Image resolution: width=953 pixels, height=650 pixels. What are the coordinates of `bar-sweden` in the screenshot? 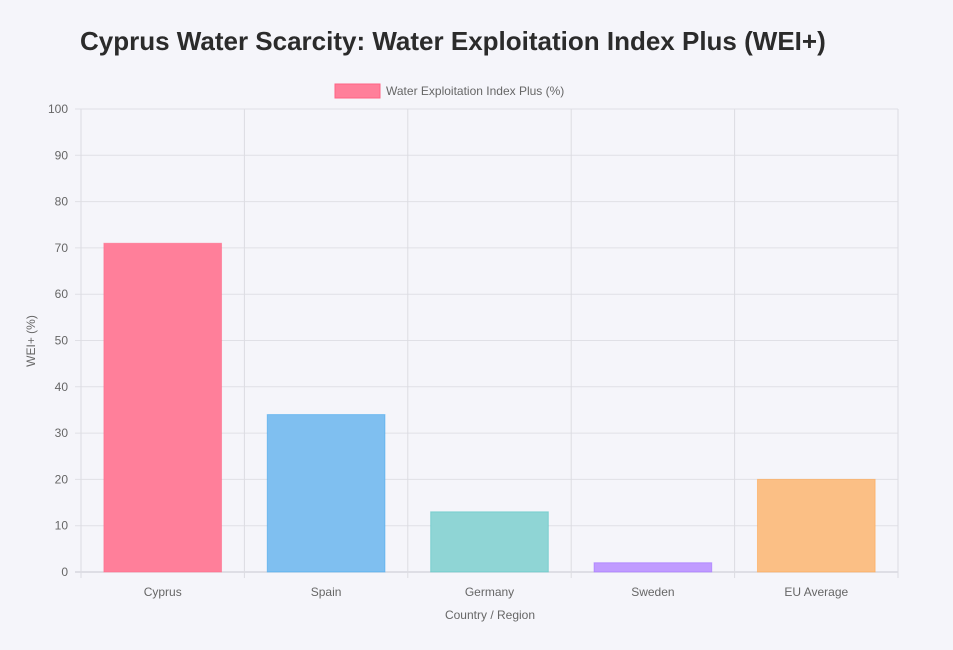 It's located at (653, 567).